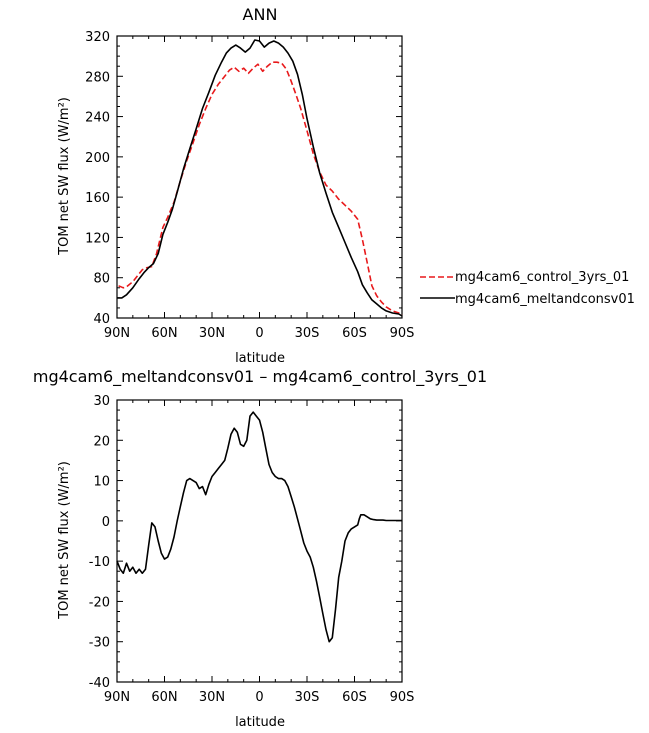 This screenshot has height=733, width=649. What do you see at coordinates (99, 602) in the screenshot?
I see `y-tick-label: -20` at bounding box center [99, 602].